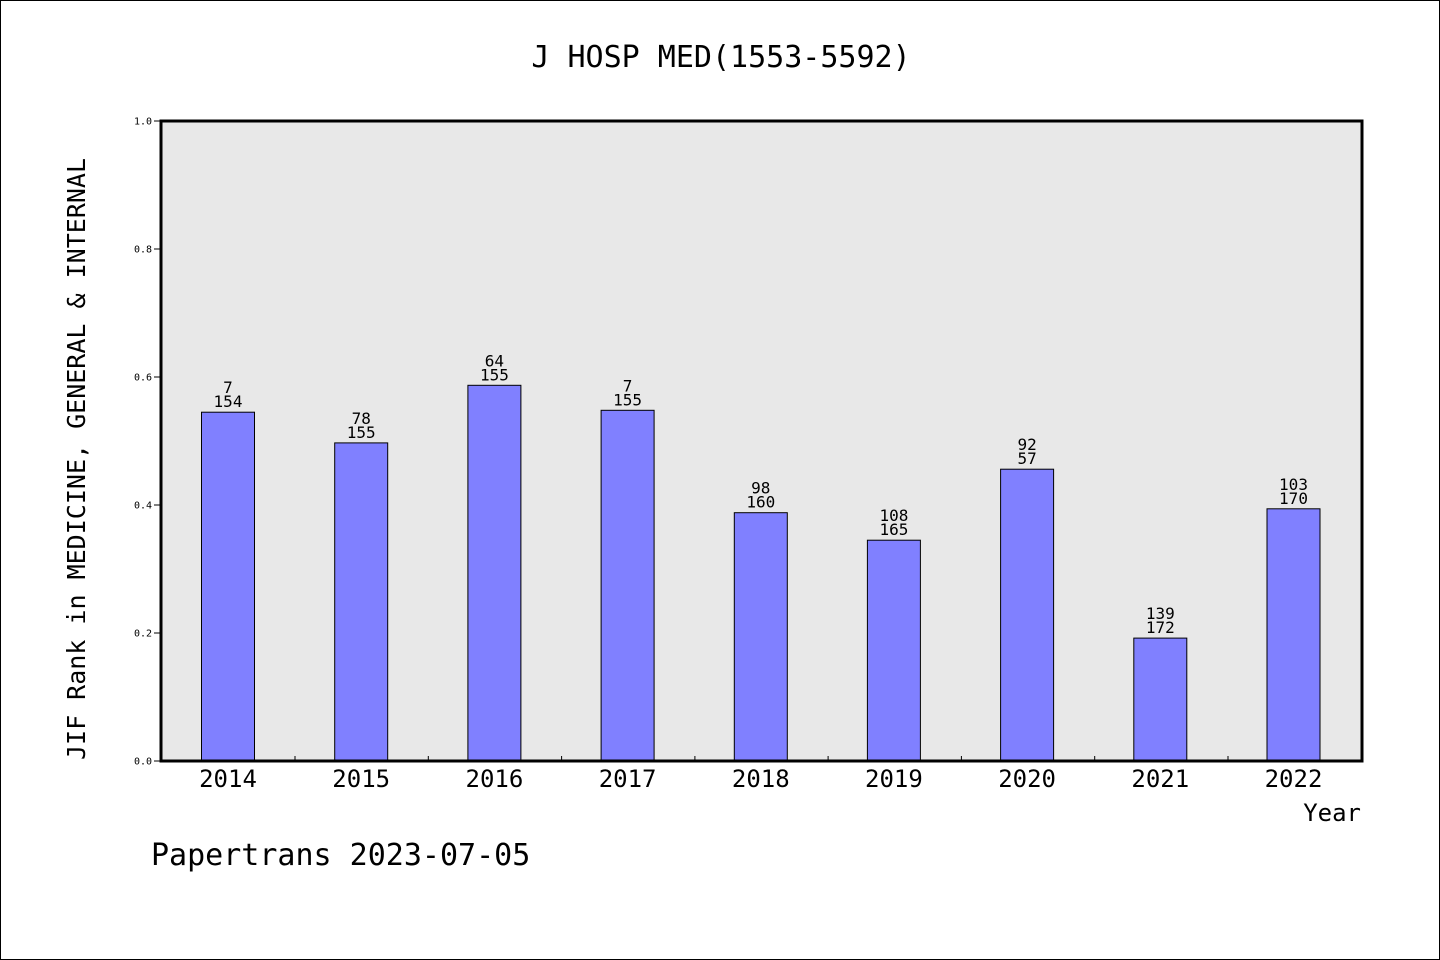 The width and height of the screenshot is (1440, 960). What do you see at coordinates (893, 515) in the screenshot?
I see `data-label-top-2019: 108` at bounding box center [893, 515].